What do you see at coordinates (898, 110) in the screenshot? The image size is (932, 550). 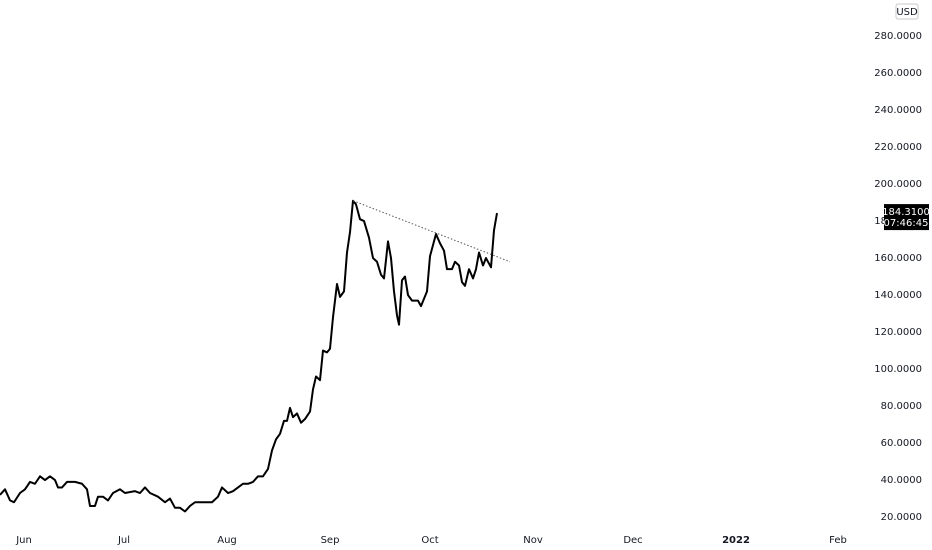 I see `y-tick-label: 240.0000` at bounding box center [898, 110].